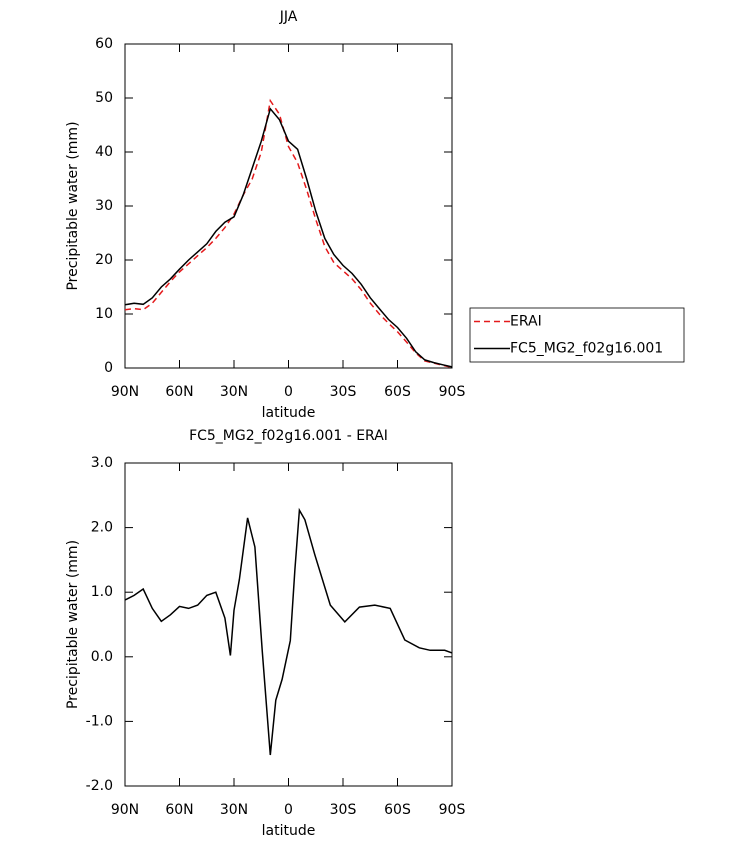 The height and width of the screenshot is (844, 733). Describe the element at coordinates (99, 721) in the screenshot. I see `y-tick-label: -1.0` at that location.